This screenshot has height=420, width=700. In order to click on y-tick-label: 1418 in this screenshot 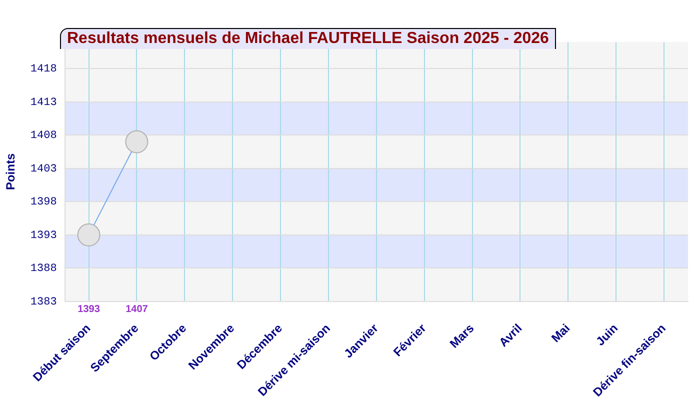, I will do `click(43, 70)`.